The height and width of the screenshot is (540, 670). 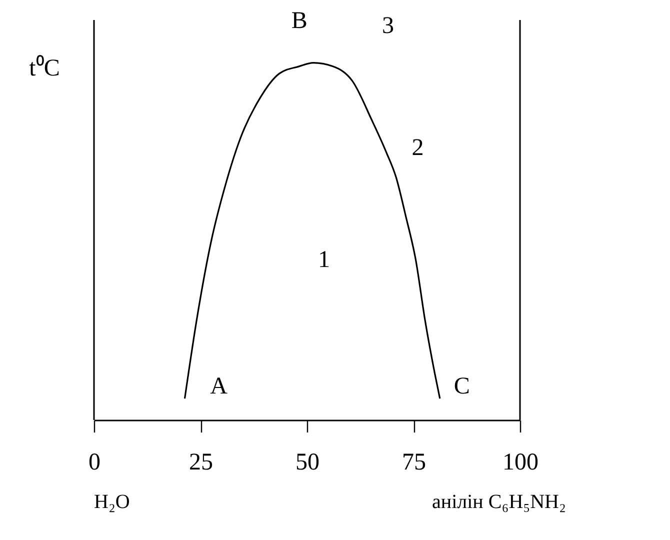 What do you see at coordinates (499, 502) in the screenshot?
I see `text: анілін C₆H₅NH₂` at bounding box center [499, 502].